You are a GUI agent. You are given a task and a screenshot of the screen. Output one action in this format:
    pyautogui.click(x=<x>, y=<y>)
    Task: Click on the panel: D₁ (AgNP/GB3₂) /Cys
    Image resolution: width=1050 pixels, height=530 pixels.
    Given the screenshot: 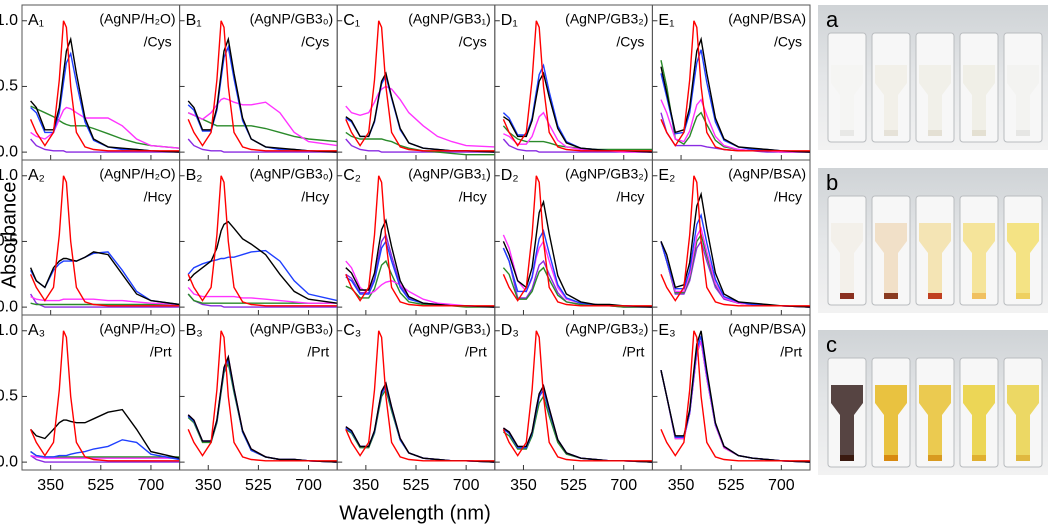 What is the action you would take?
    pyautogui.click(x=573, y=82)
    